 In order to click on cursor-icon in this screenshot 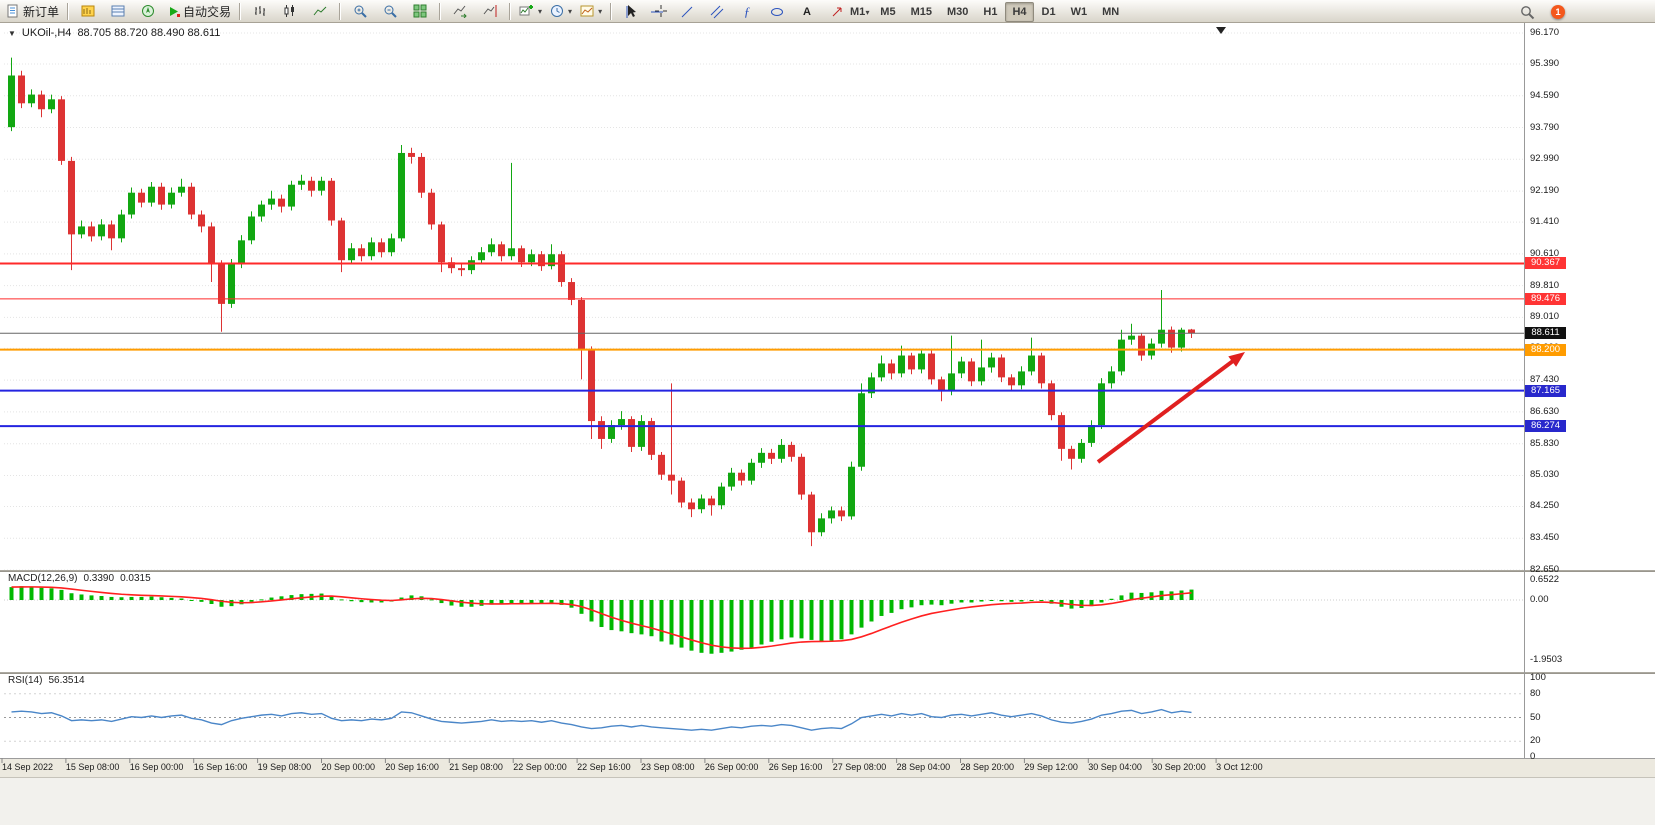, I will do `click(632, 11)`.